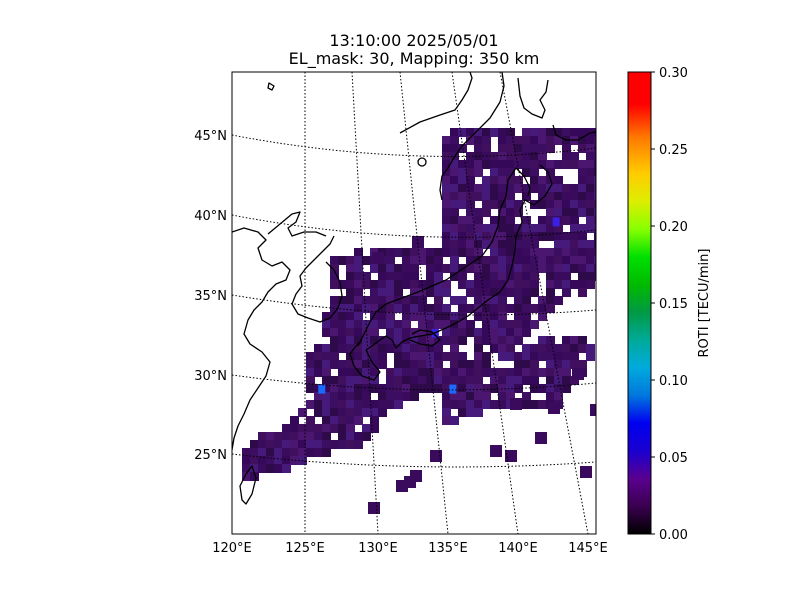 This screenshot has width=800, height=600. What do you see at coordinates (653, 303) in the screenshot?
I see `colorbar-ticks` at bounding box center [653, 303].